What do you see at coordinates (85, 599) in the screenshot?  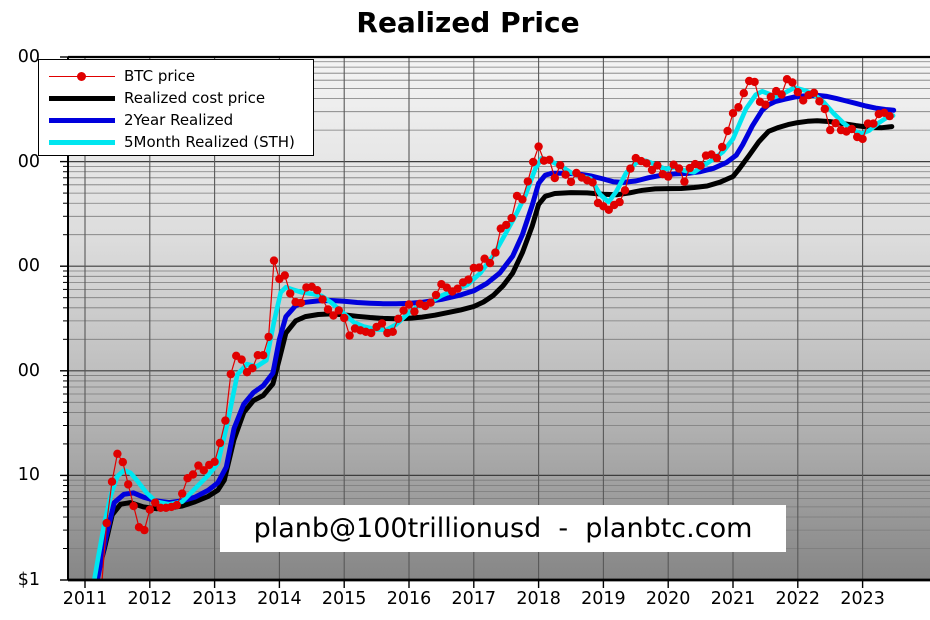 I see `x-tick-label-2011: 2011` at bounding box center [85, 599].